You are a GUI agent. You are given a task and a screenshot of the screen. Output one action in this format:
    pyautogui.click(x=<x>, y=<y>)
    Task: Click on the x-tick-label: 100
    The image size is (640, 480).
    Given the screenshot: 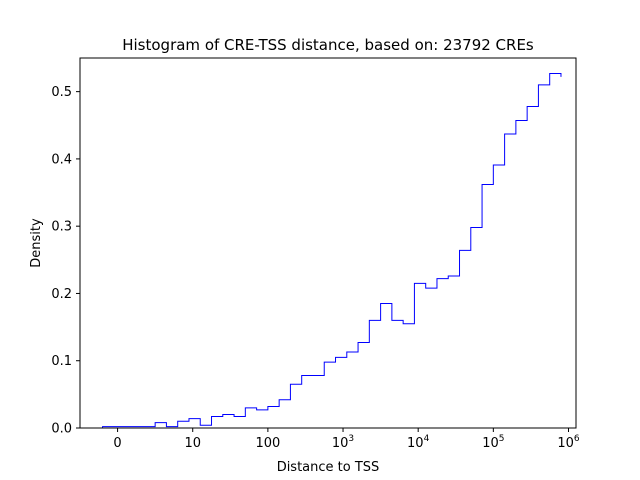 What is the action you would take?
    pyautogui.click(x=267, y=443)
    